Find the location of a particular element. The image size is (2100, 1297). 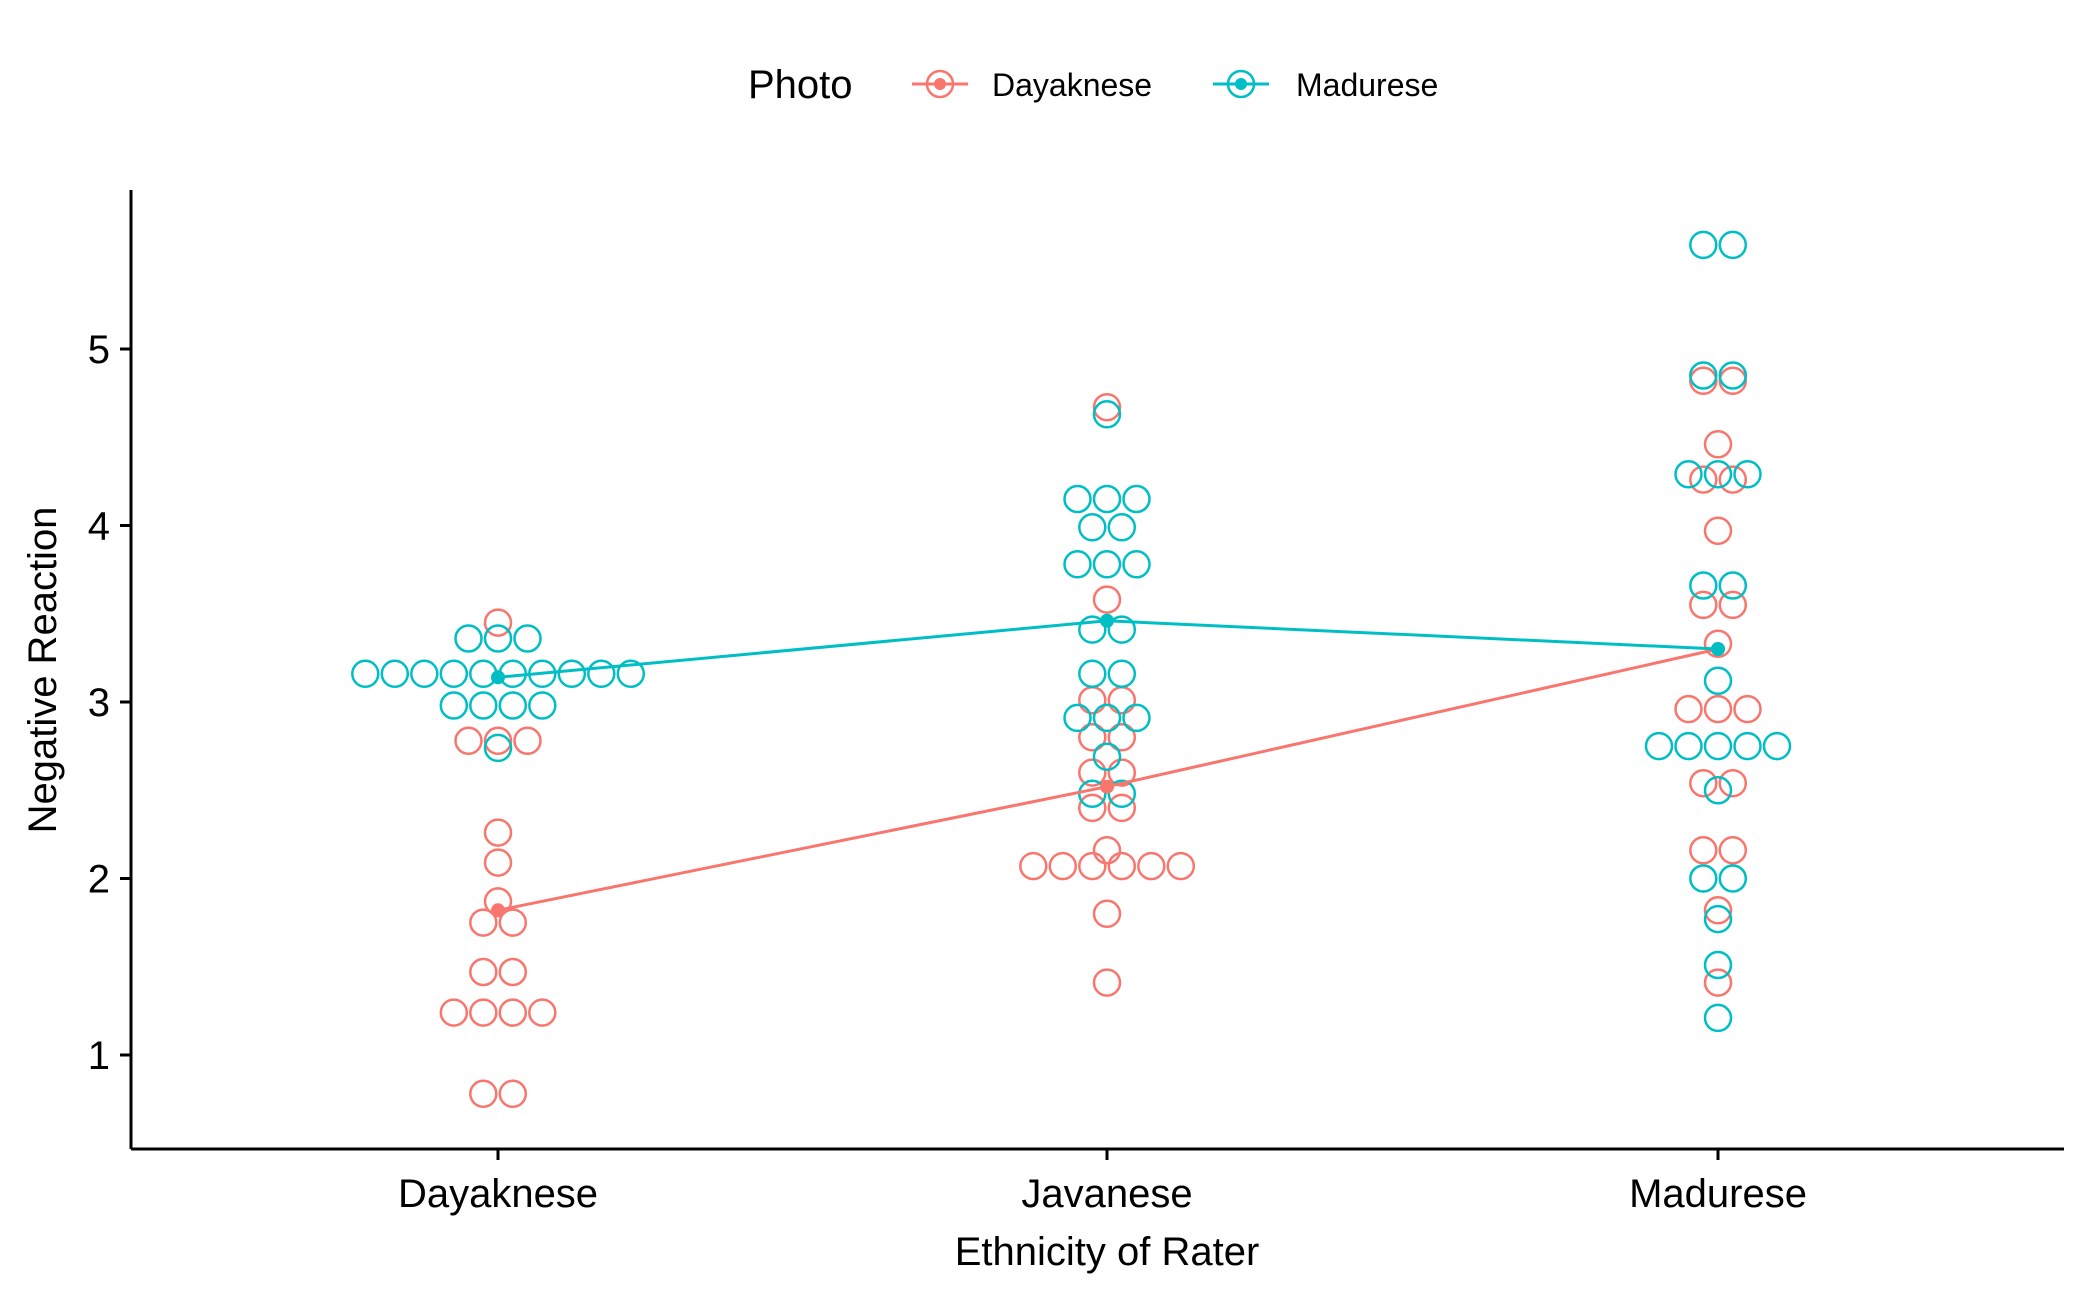

legend-label-dayaknese: Dayaknese is located at coordinates (1072, 85).